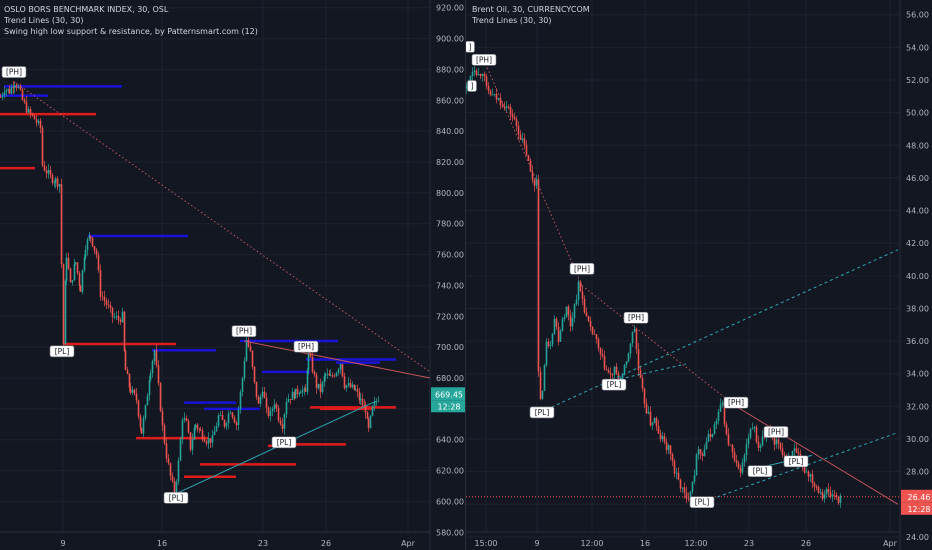  Describe the element at coordinates (86, 9) in the screenshot. I see `oslo-symbol-title: OSLO BORS BENCHMARK INDEX, 30, OSL` at that location.